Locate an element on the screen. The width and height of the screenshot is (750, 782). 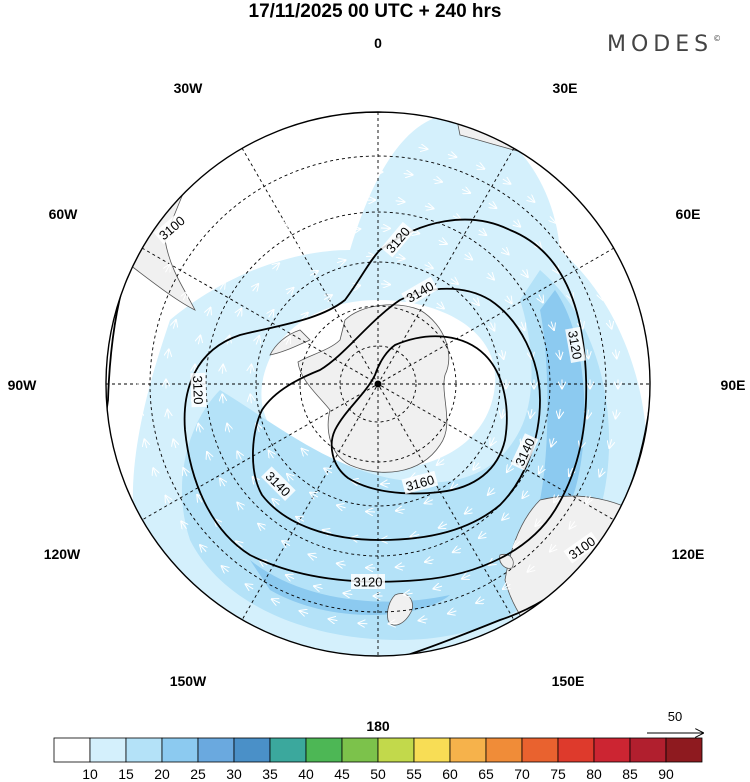
cb-tick-20: 20 is located at coordinates (162, 774).